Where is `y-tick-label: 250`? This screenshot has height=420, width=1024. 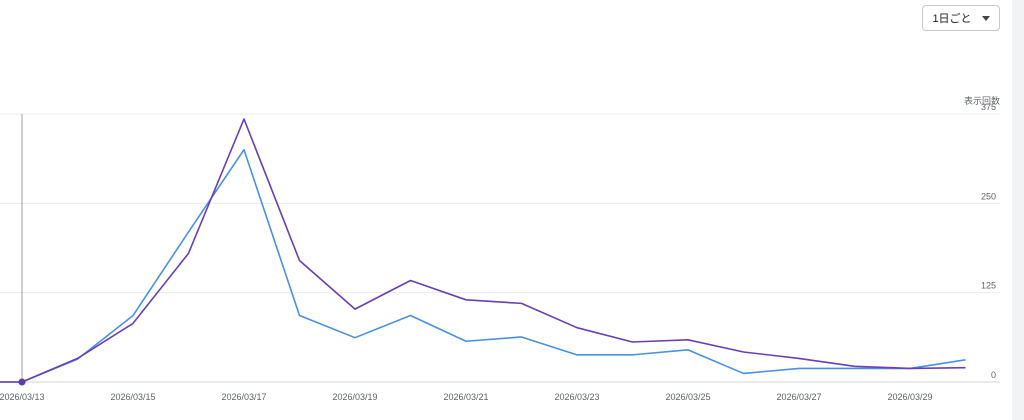 y-tick-label: 250 is located at coordinates (988, 196).